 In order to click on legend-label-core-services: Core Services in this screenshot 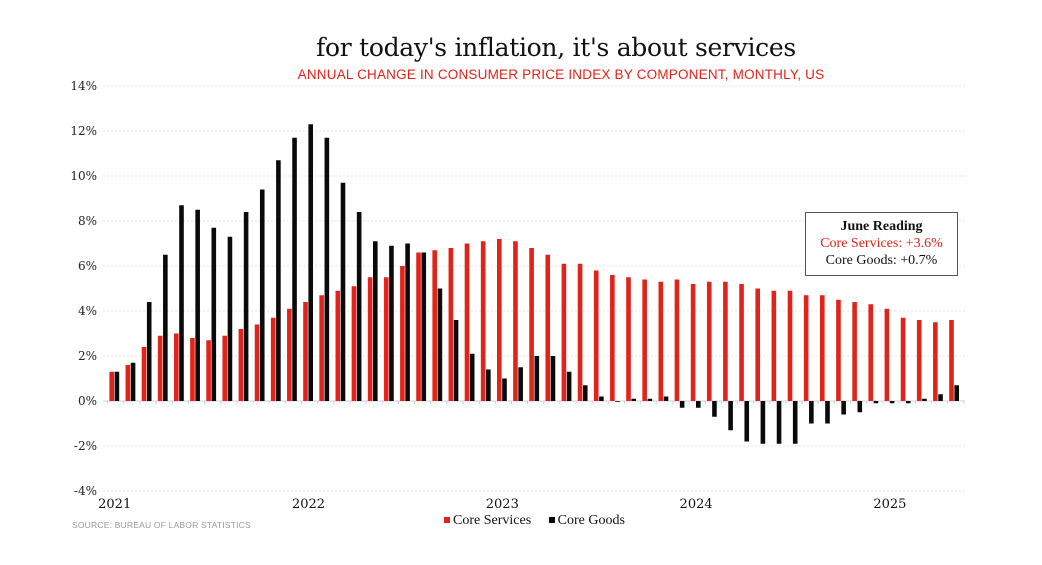, I will do `click(492, 520)`.